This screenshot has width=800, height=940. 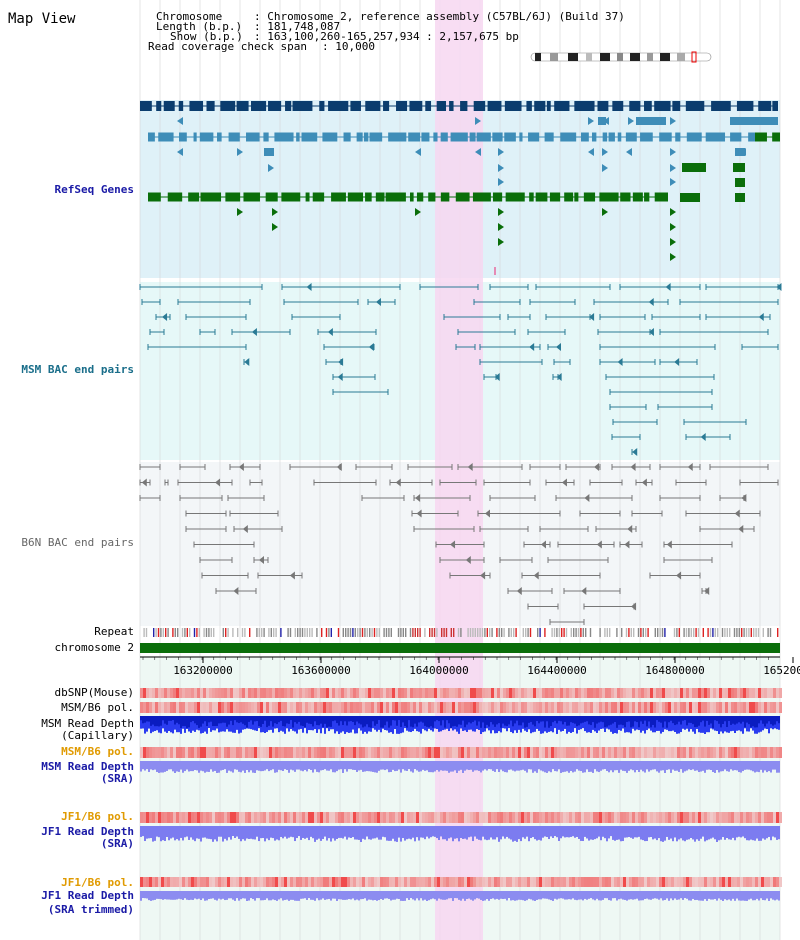 I want to click on repeat-track, so click(x=461, y=632).